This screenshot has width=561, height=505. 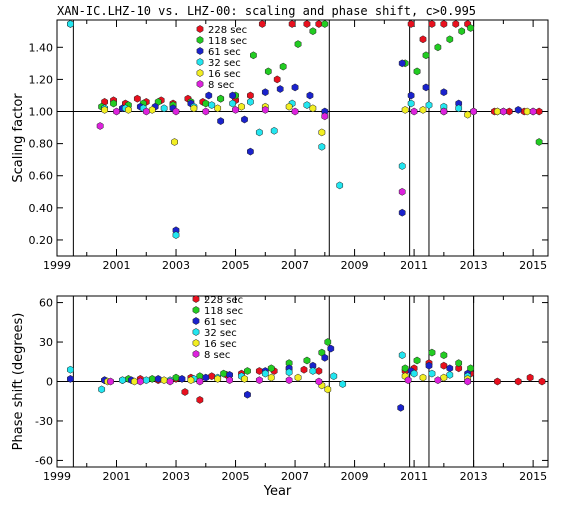 What do you see at coordinates (117, 265) in the screenshot?
I see `x-tick-label: 2001` at bounding box center [117, 265].